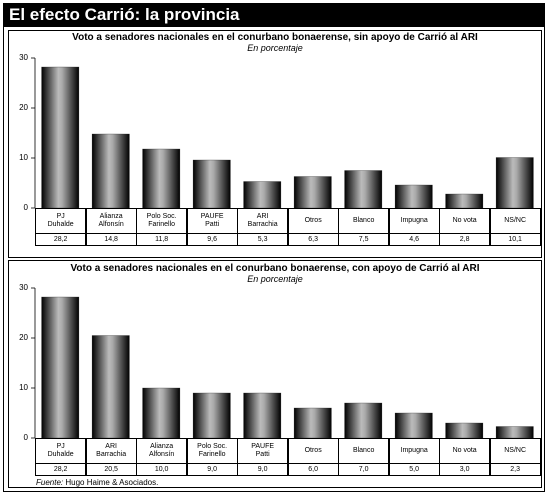  What do you see at coordinates (515, 469) in the screenshot?
I see `value-label: 2,3` at bounding box center [515, 469].